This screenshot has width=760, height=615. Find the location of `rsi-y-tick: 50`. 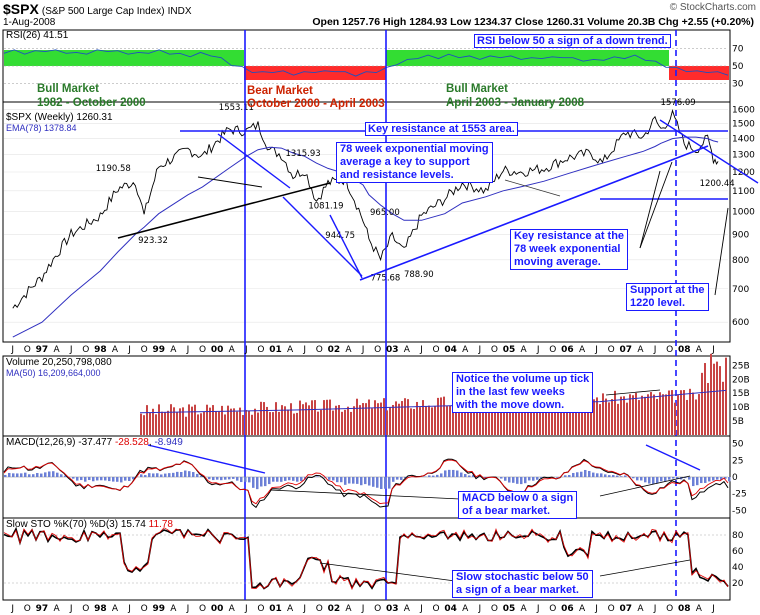

rsi-y-tick: 50 is located at coordinates (738, 67).